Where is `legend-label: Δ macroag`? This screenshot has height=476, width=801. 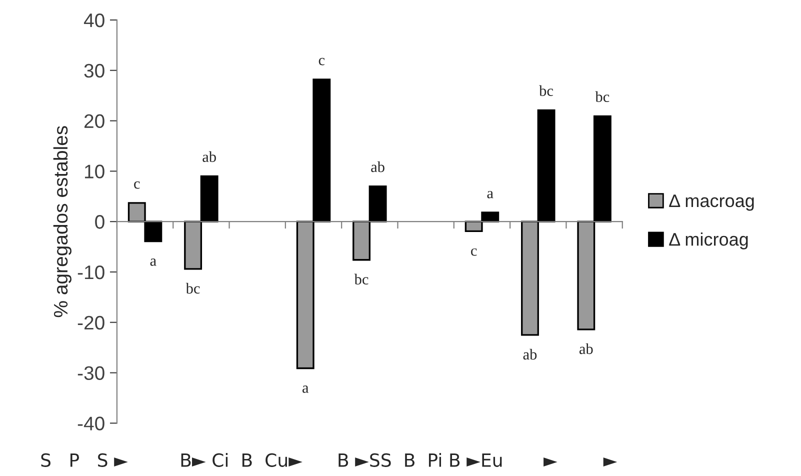
legend-label: Δ macroag is located at coordinates (711, 202).